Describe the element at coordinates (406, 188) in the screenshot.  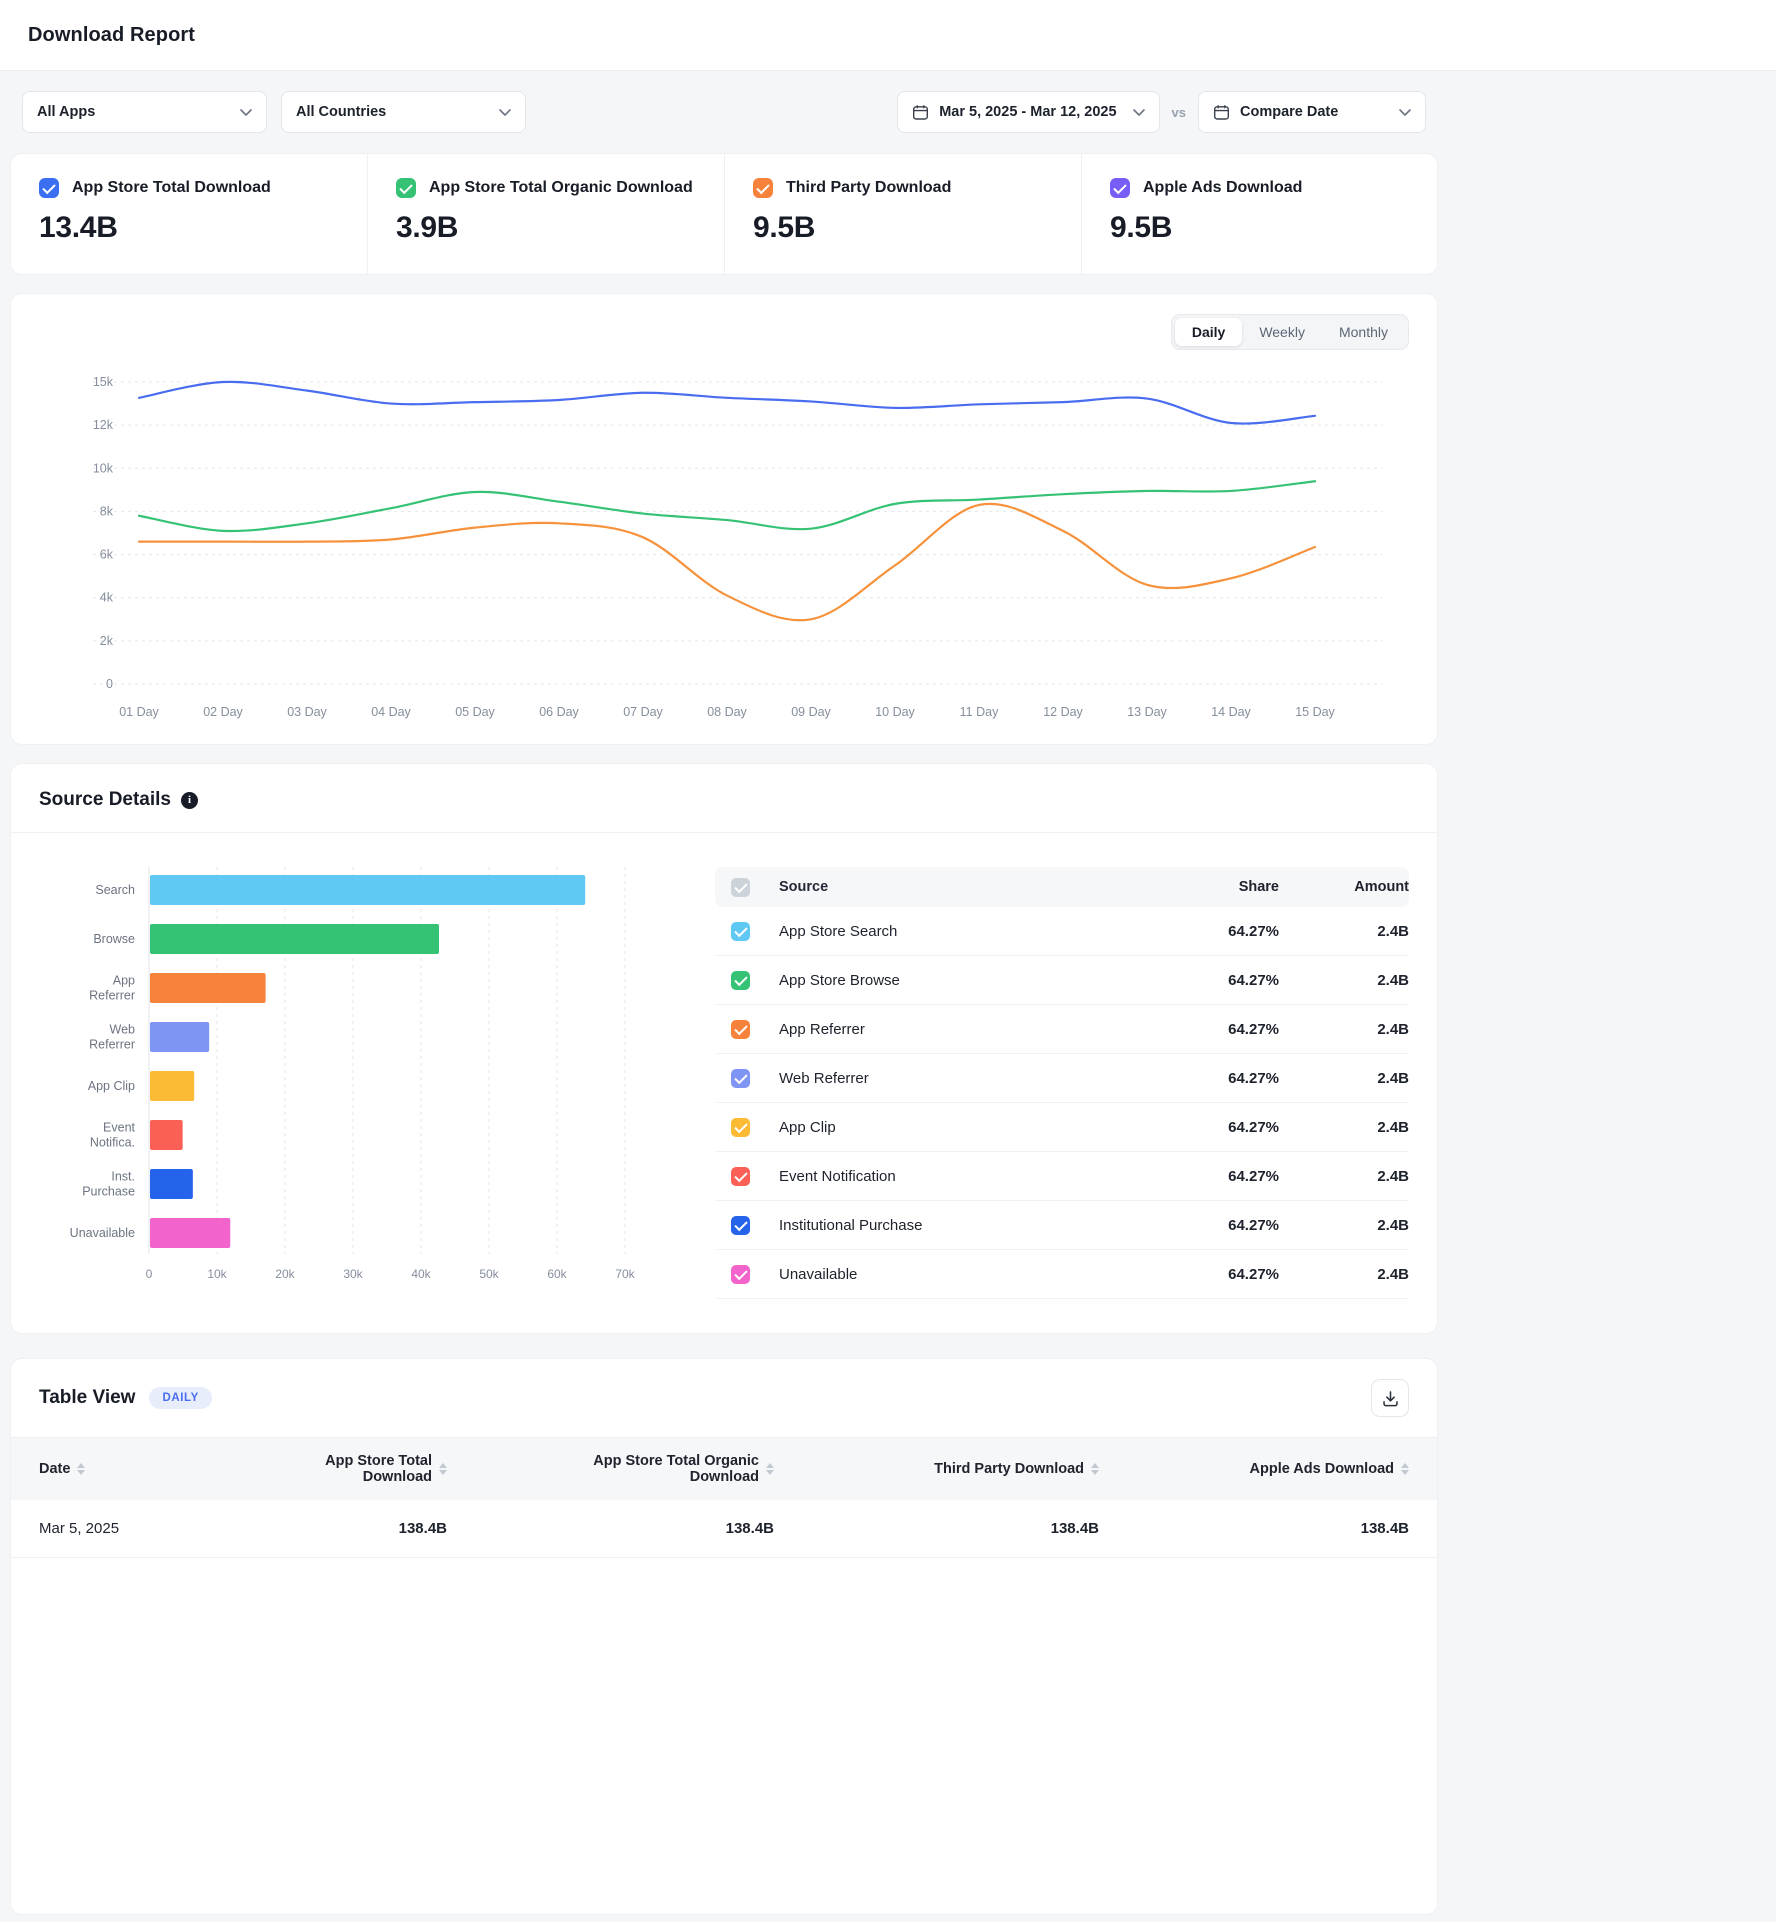
I see `app-store-organic-checkbox` at that location.